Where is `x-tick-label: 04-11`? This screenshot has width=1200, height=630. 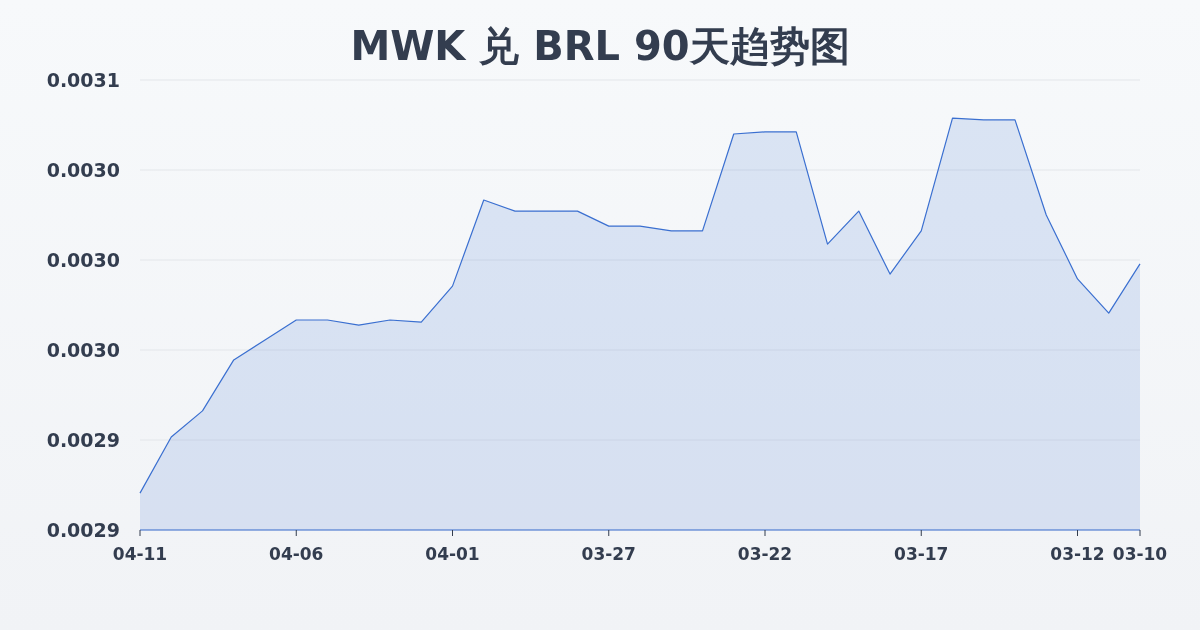
x-tick-label: 04-11 is located at coordinates (140, 554).